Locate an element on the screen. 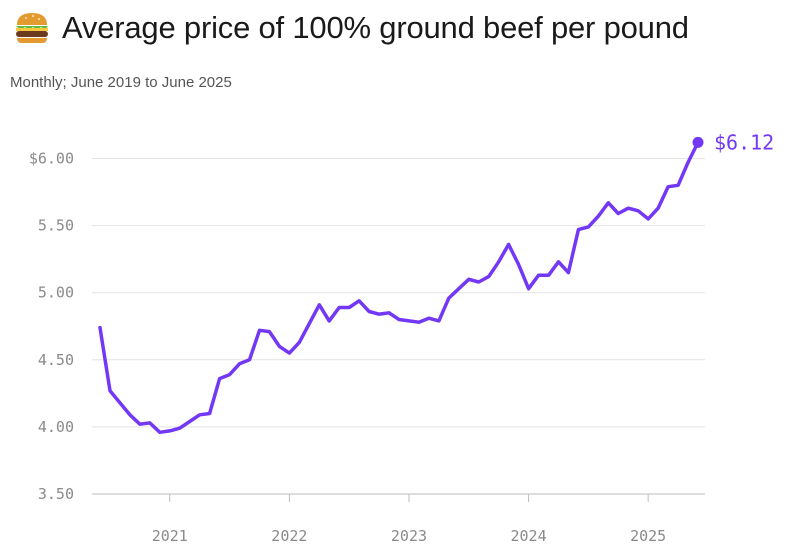  chart-subtitle: Monthly; June 2019 to June 2025 is located at coordinates (121, 82).